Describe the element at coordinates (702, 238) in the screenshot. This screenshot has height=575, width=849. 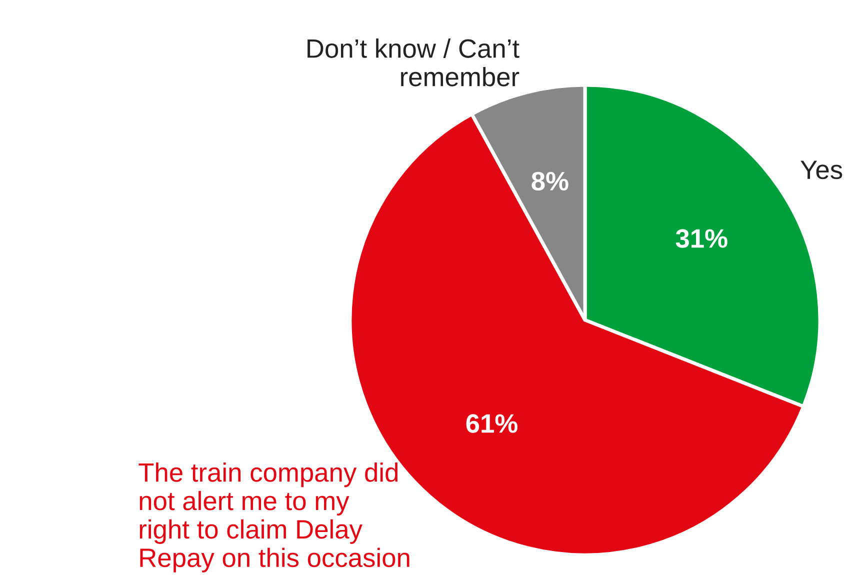
I see `data-label: 31%` at that location.